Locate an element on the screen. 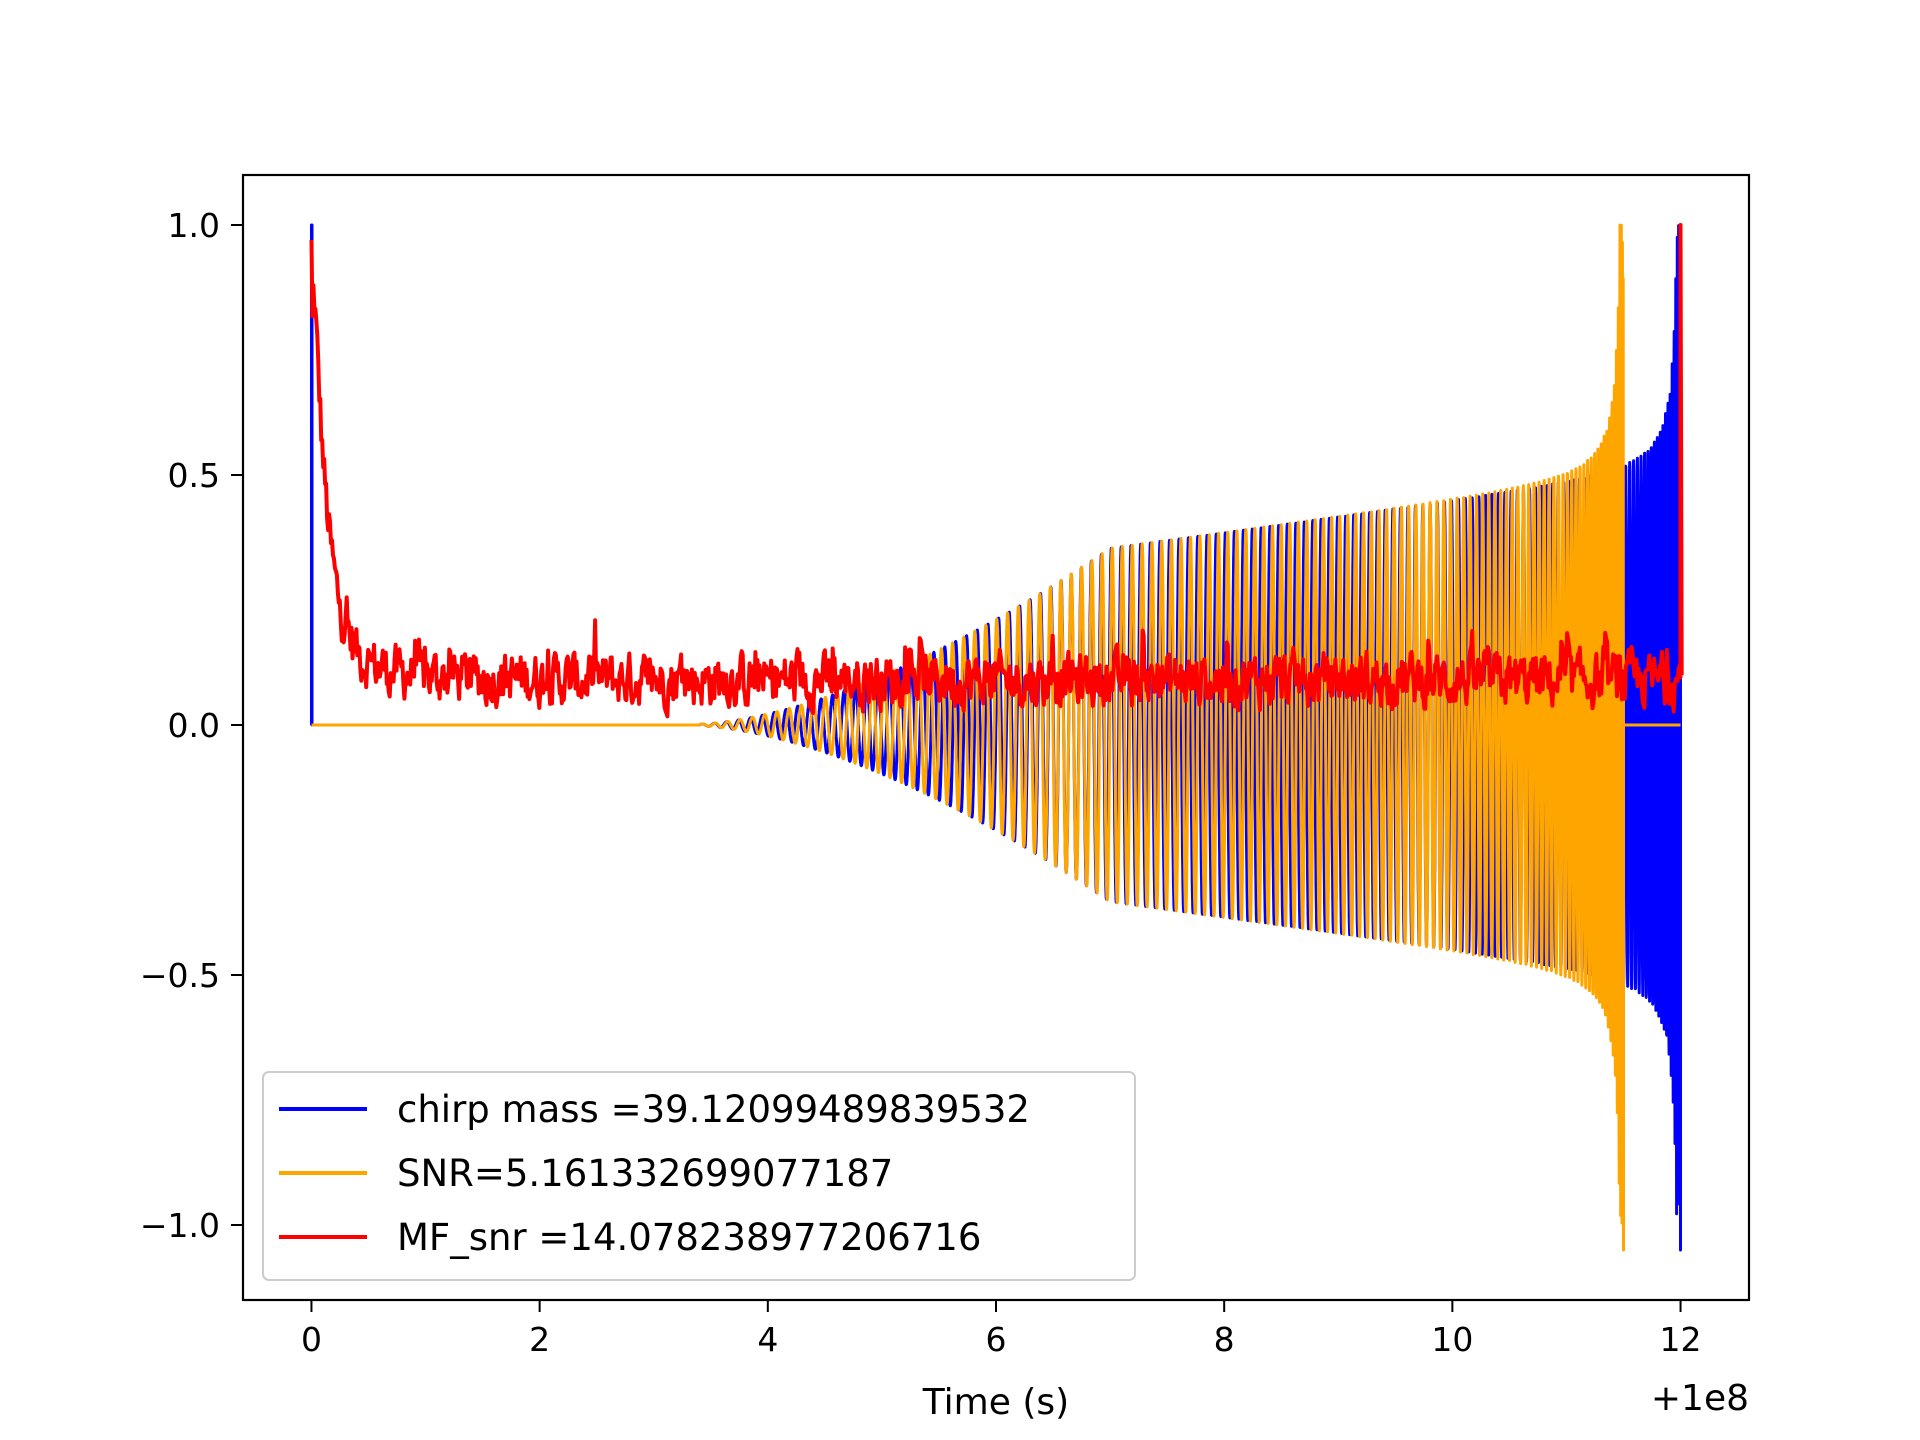  x-tick-label: 0 is located at coordinates (311, 1339).